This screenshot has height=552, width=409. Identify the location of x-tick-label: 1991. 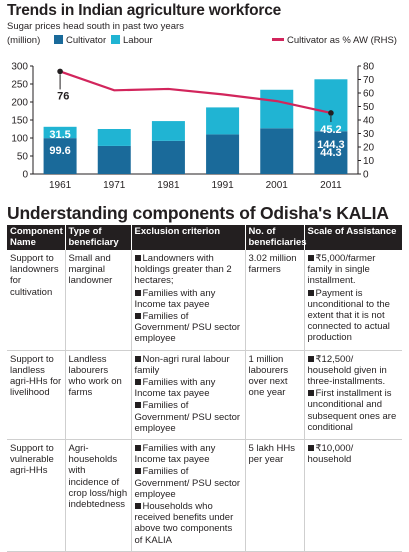
(222, 185).